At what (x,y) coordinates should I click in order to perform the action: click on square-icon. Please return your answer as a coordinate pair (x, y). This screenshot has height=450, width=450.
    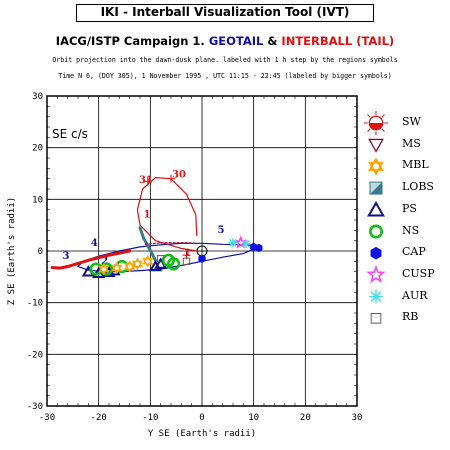
    Looking at the image, I should click on (376, 318).